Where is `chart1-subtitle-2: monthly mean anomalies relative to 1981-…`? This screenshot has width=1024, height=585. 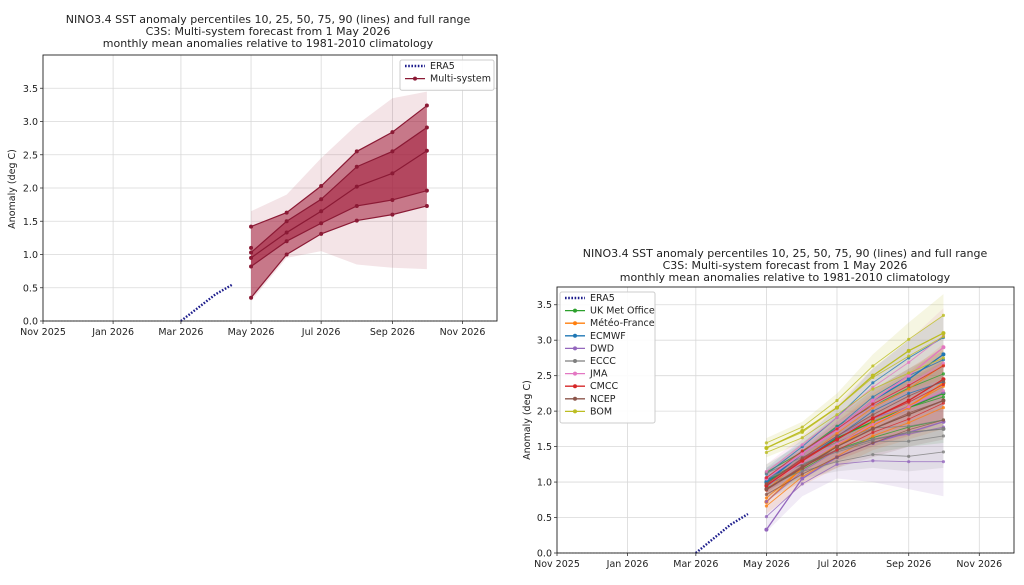
chart1-subtitle-2: monthly mean anomalies relative to 1981-… is located at coordinates (268, 43).